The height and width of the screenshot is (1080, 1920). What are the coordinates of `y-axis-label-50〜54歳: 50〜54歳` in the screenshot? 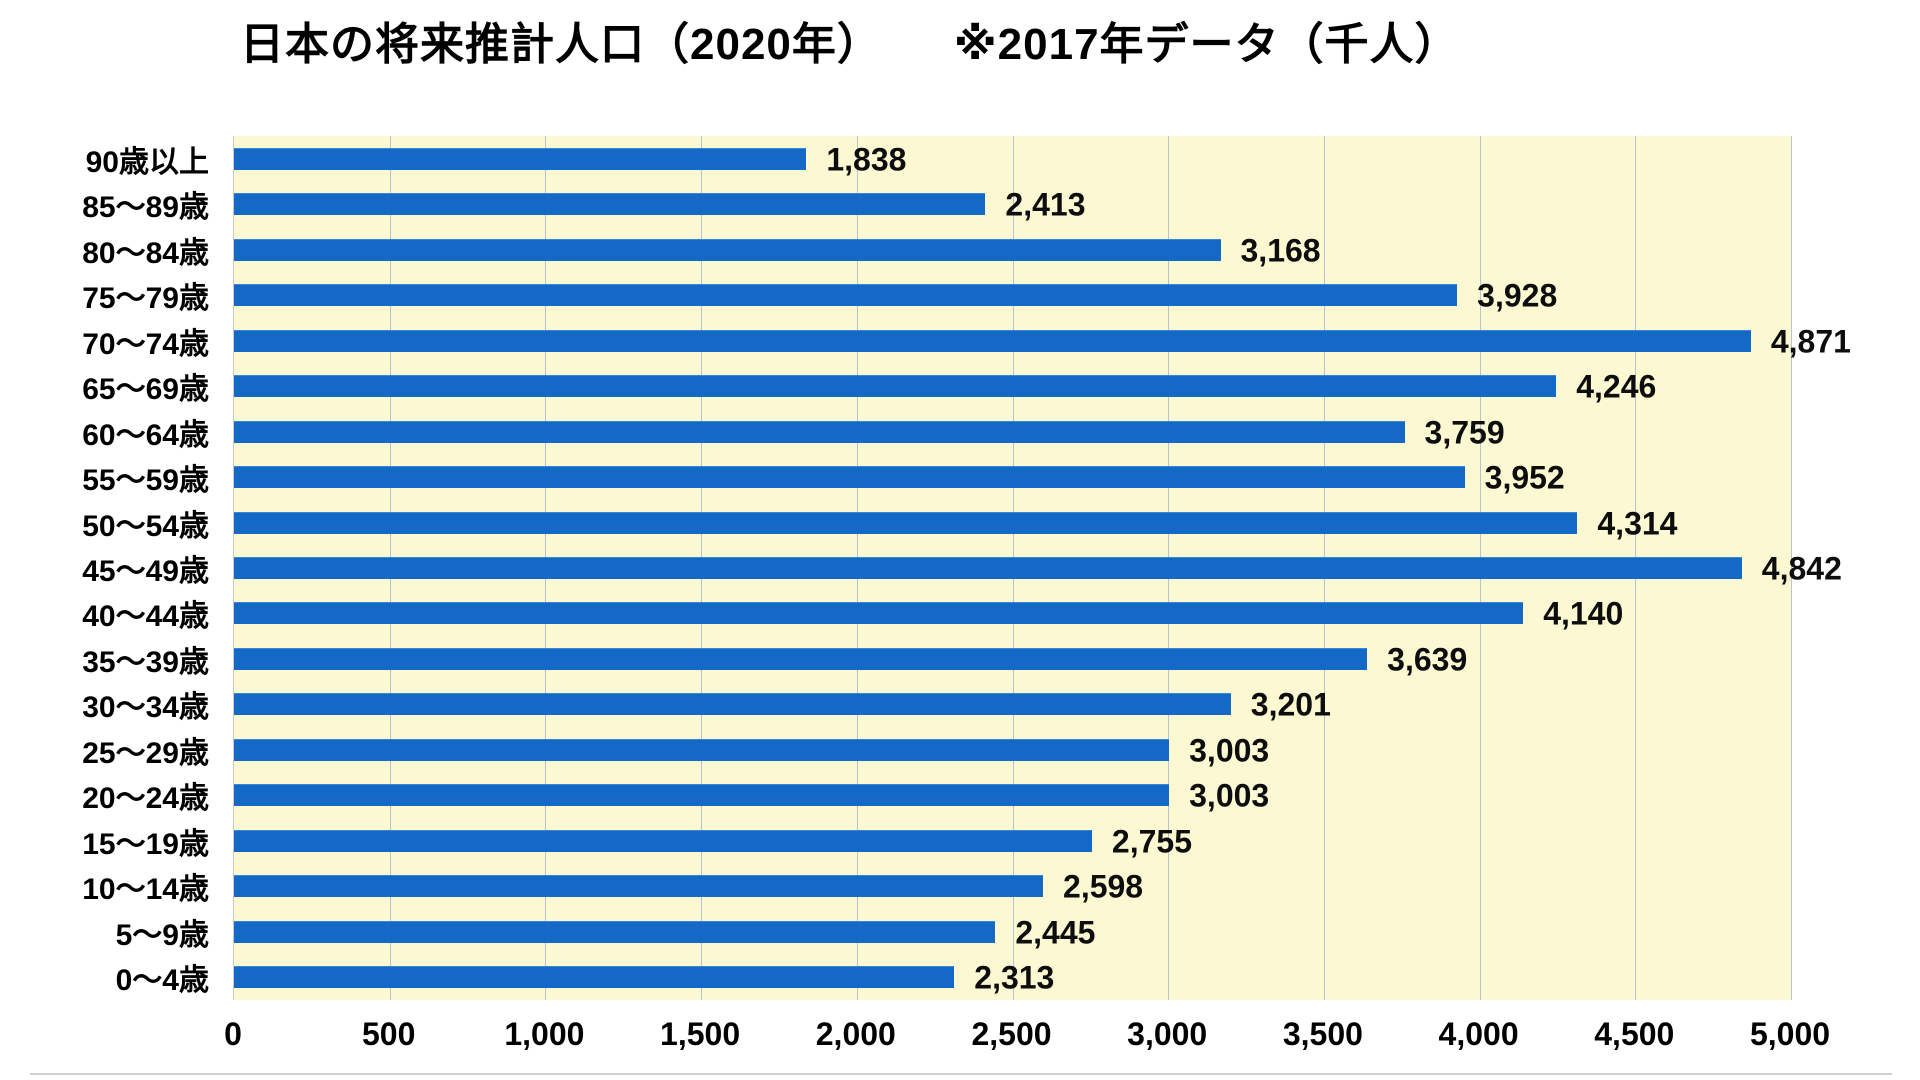 It's located at (145, 526).